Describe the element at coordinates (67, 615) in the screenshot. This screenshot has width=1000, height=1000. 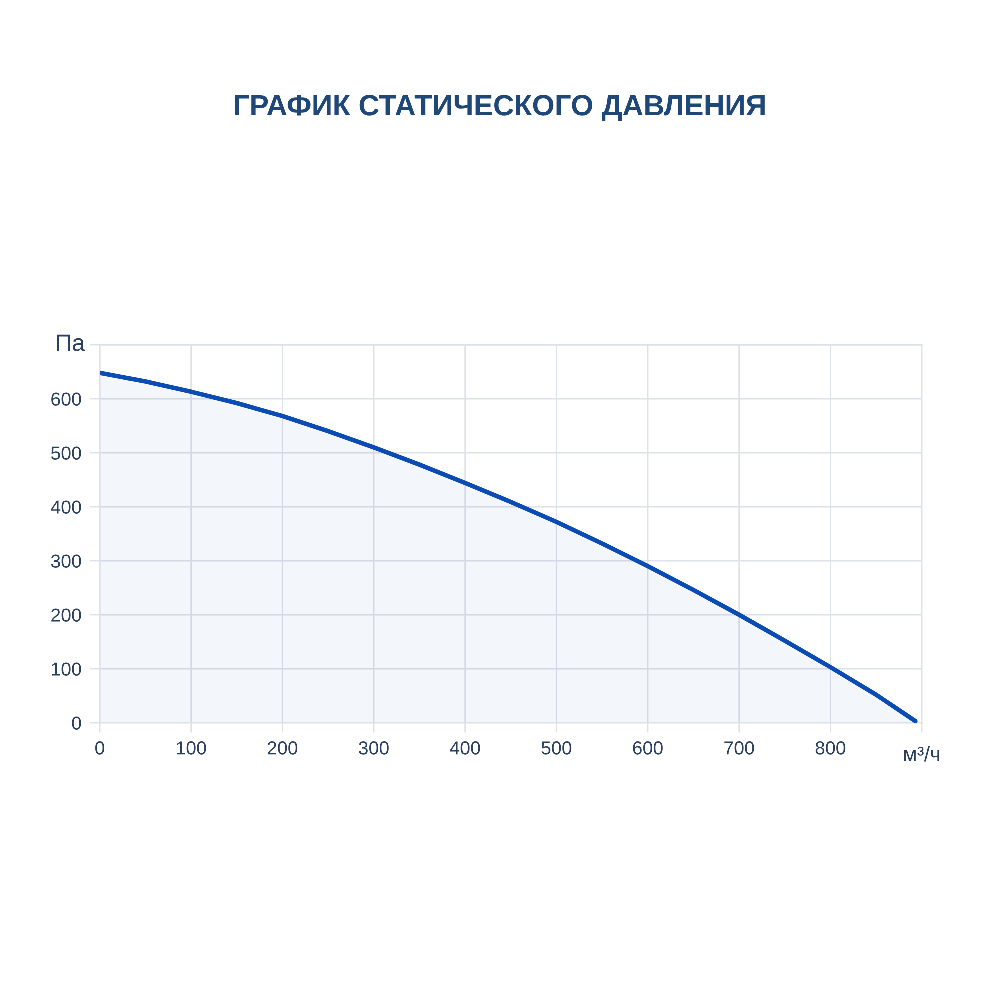
I see `y-tick-label: 200` at that location.